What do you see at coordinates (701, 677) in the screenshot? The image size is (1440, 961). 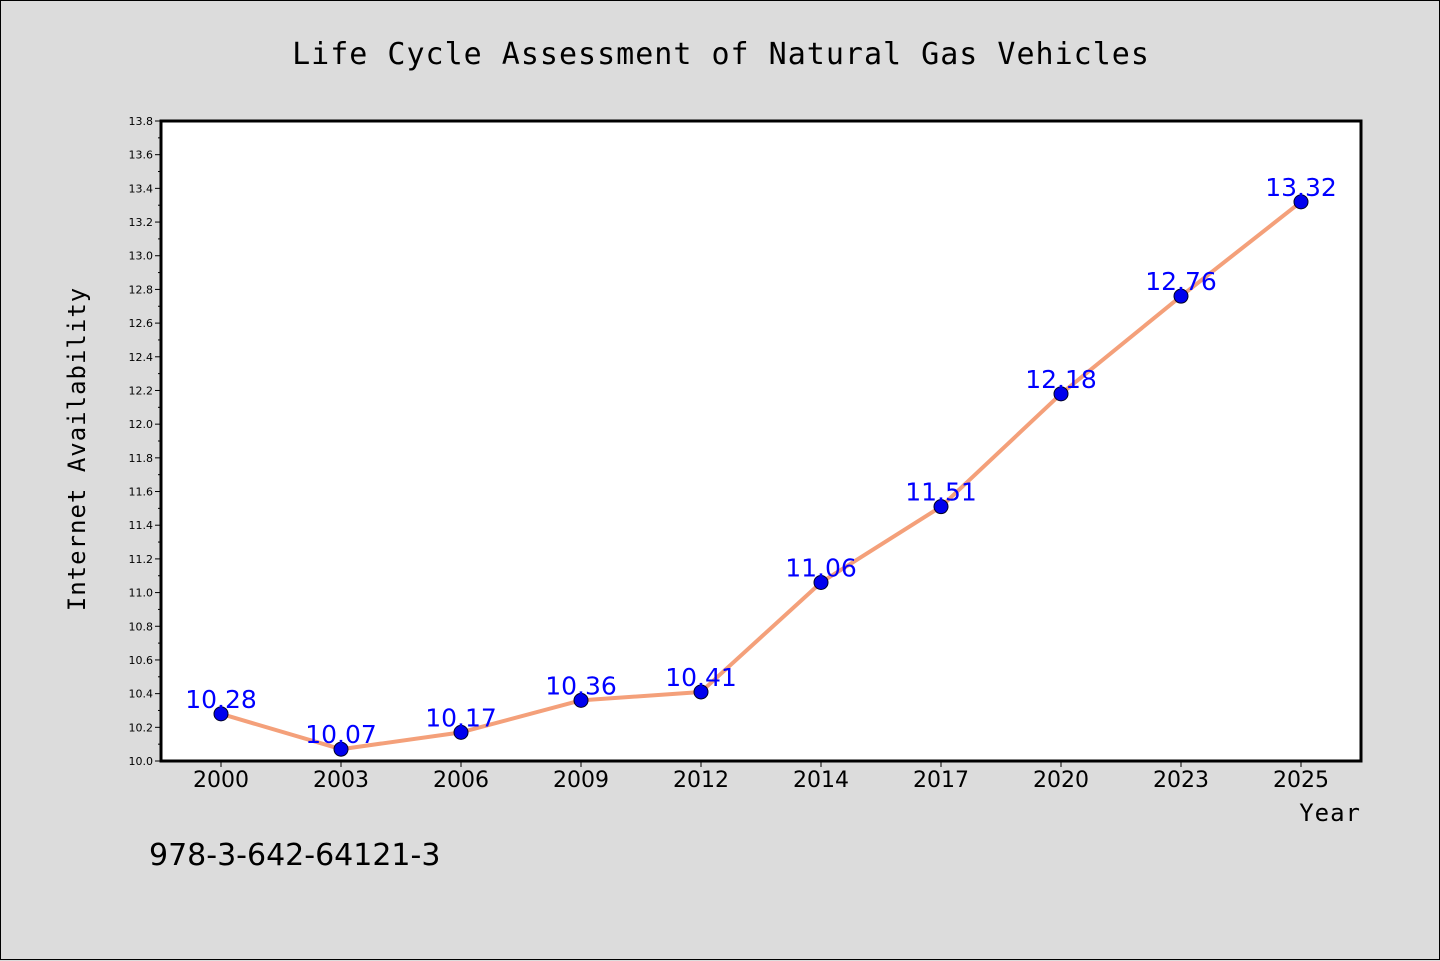 I see `data-label: 10.41` at bounding box center [701, 677].